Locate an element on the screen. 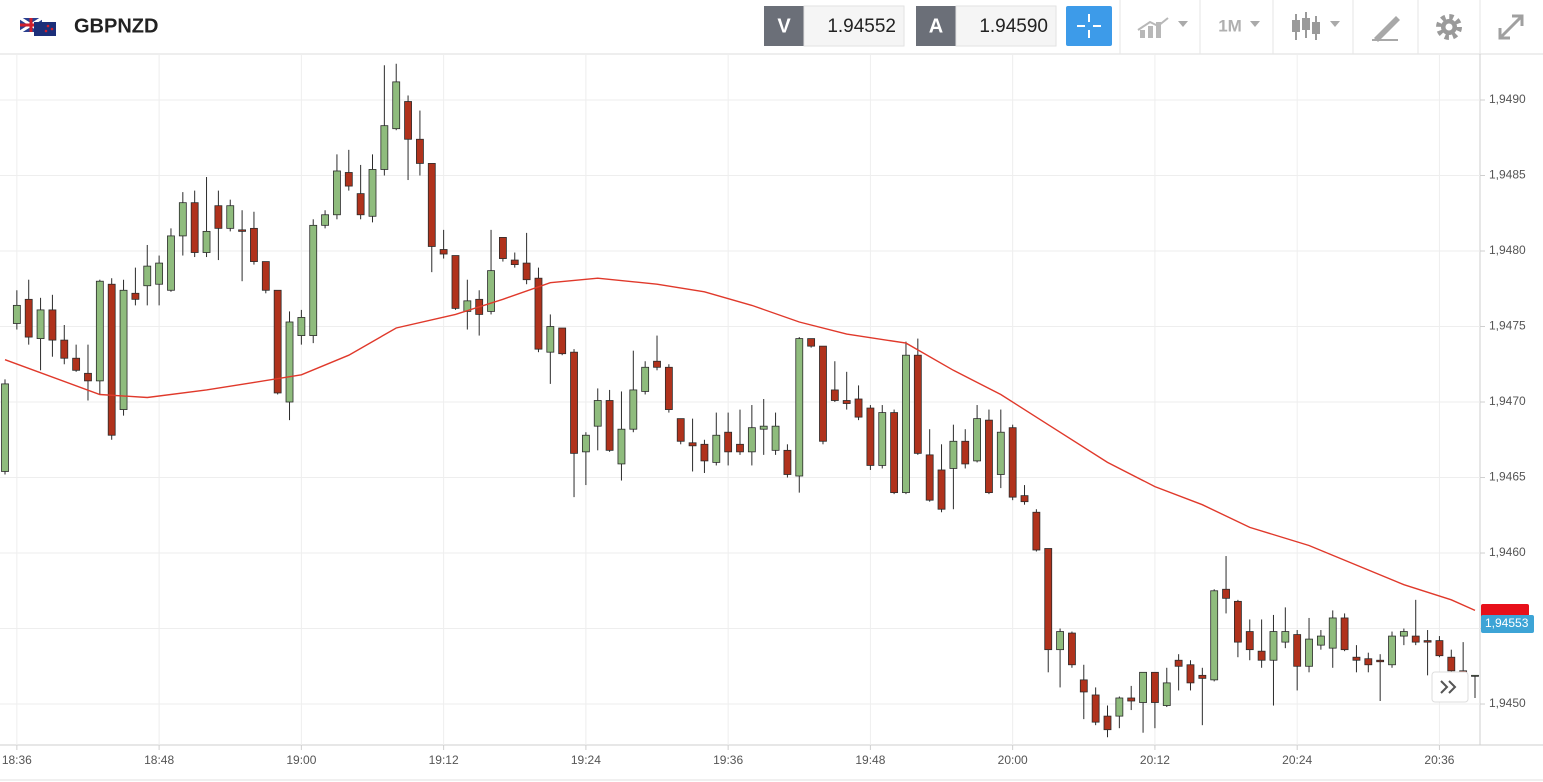 The width and height of the screenshot is (1543, 782). last-price-label: 1,94553 is located at coordinates (1507, 623).